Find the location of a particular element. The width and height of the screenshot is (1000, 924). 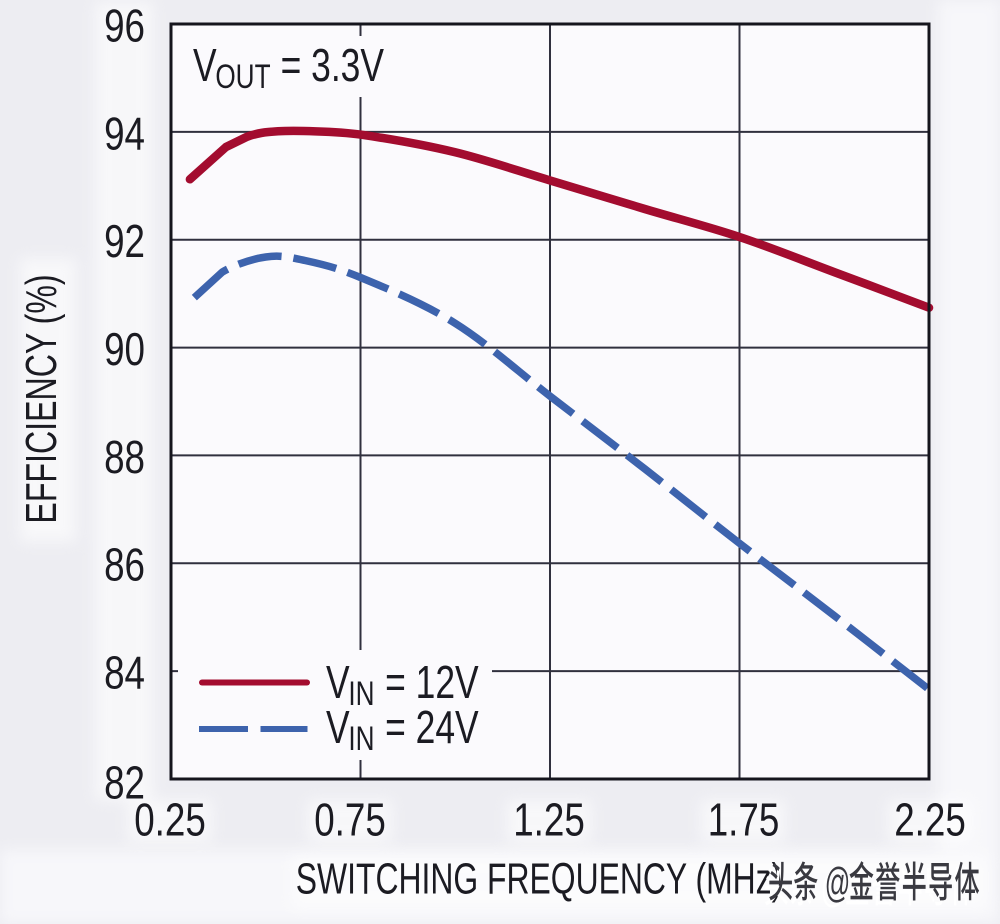

svg-text: = 24V is located at coordinates (427, 728).